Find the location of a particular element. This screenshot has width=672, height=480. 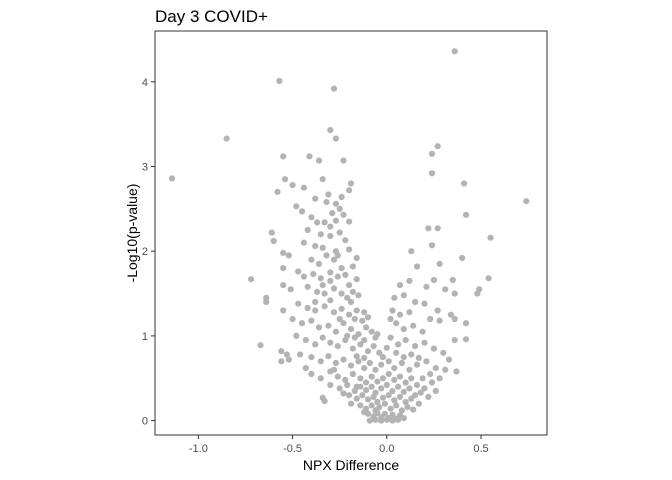

y-tick-label: 3 is located at coordinates (145, 168).